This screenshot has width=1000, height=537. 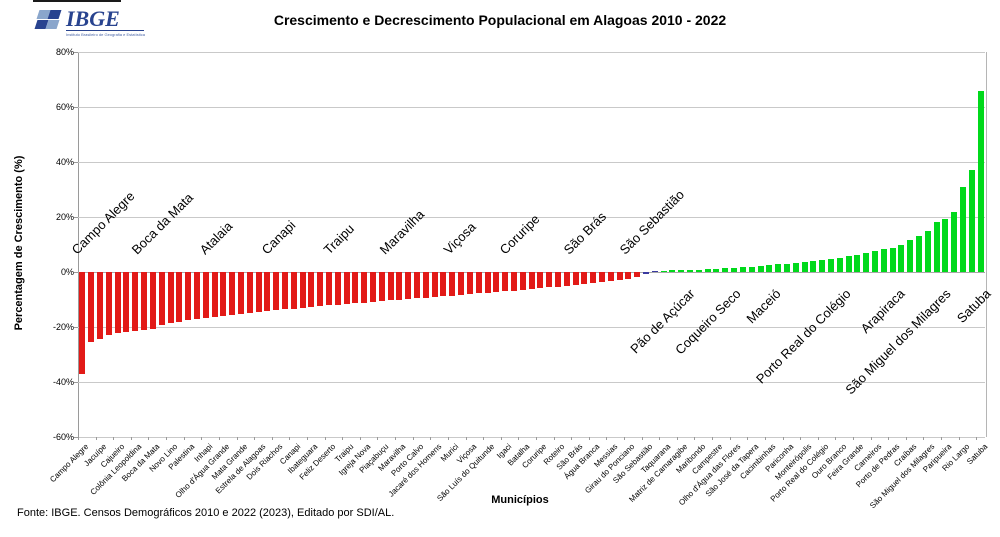 I want to click on y-tick-label: 40%, so click(x=64, y=162).